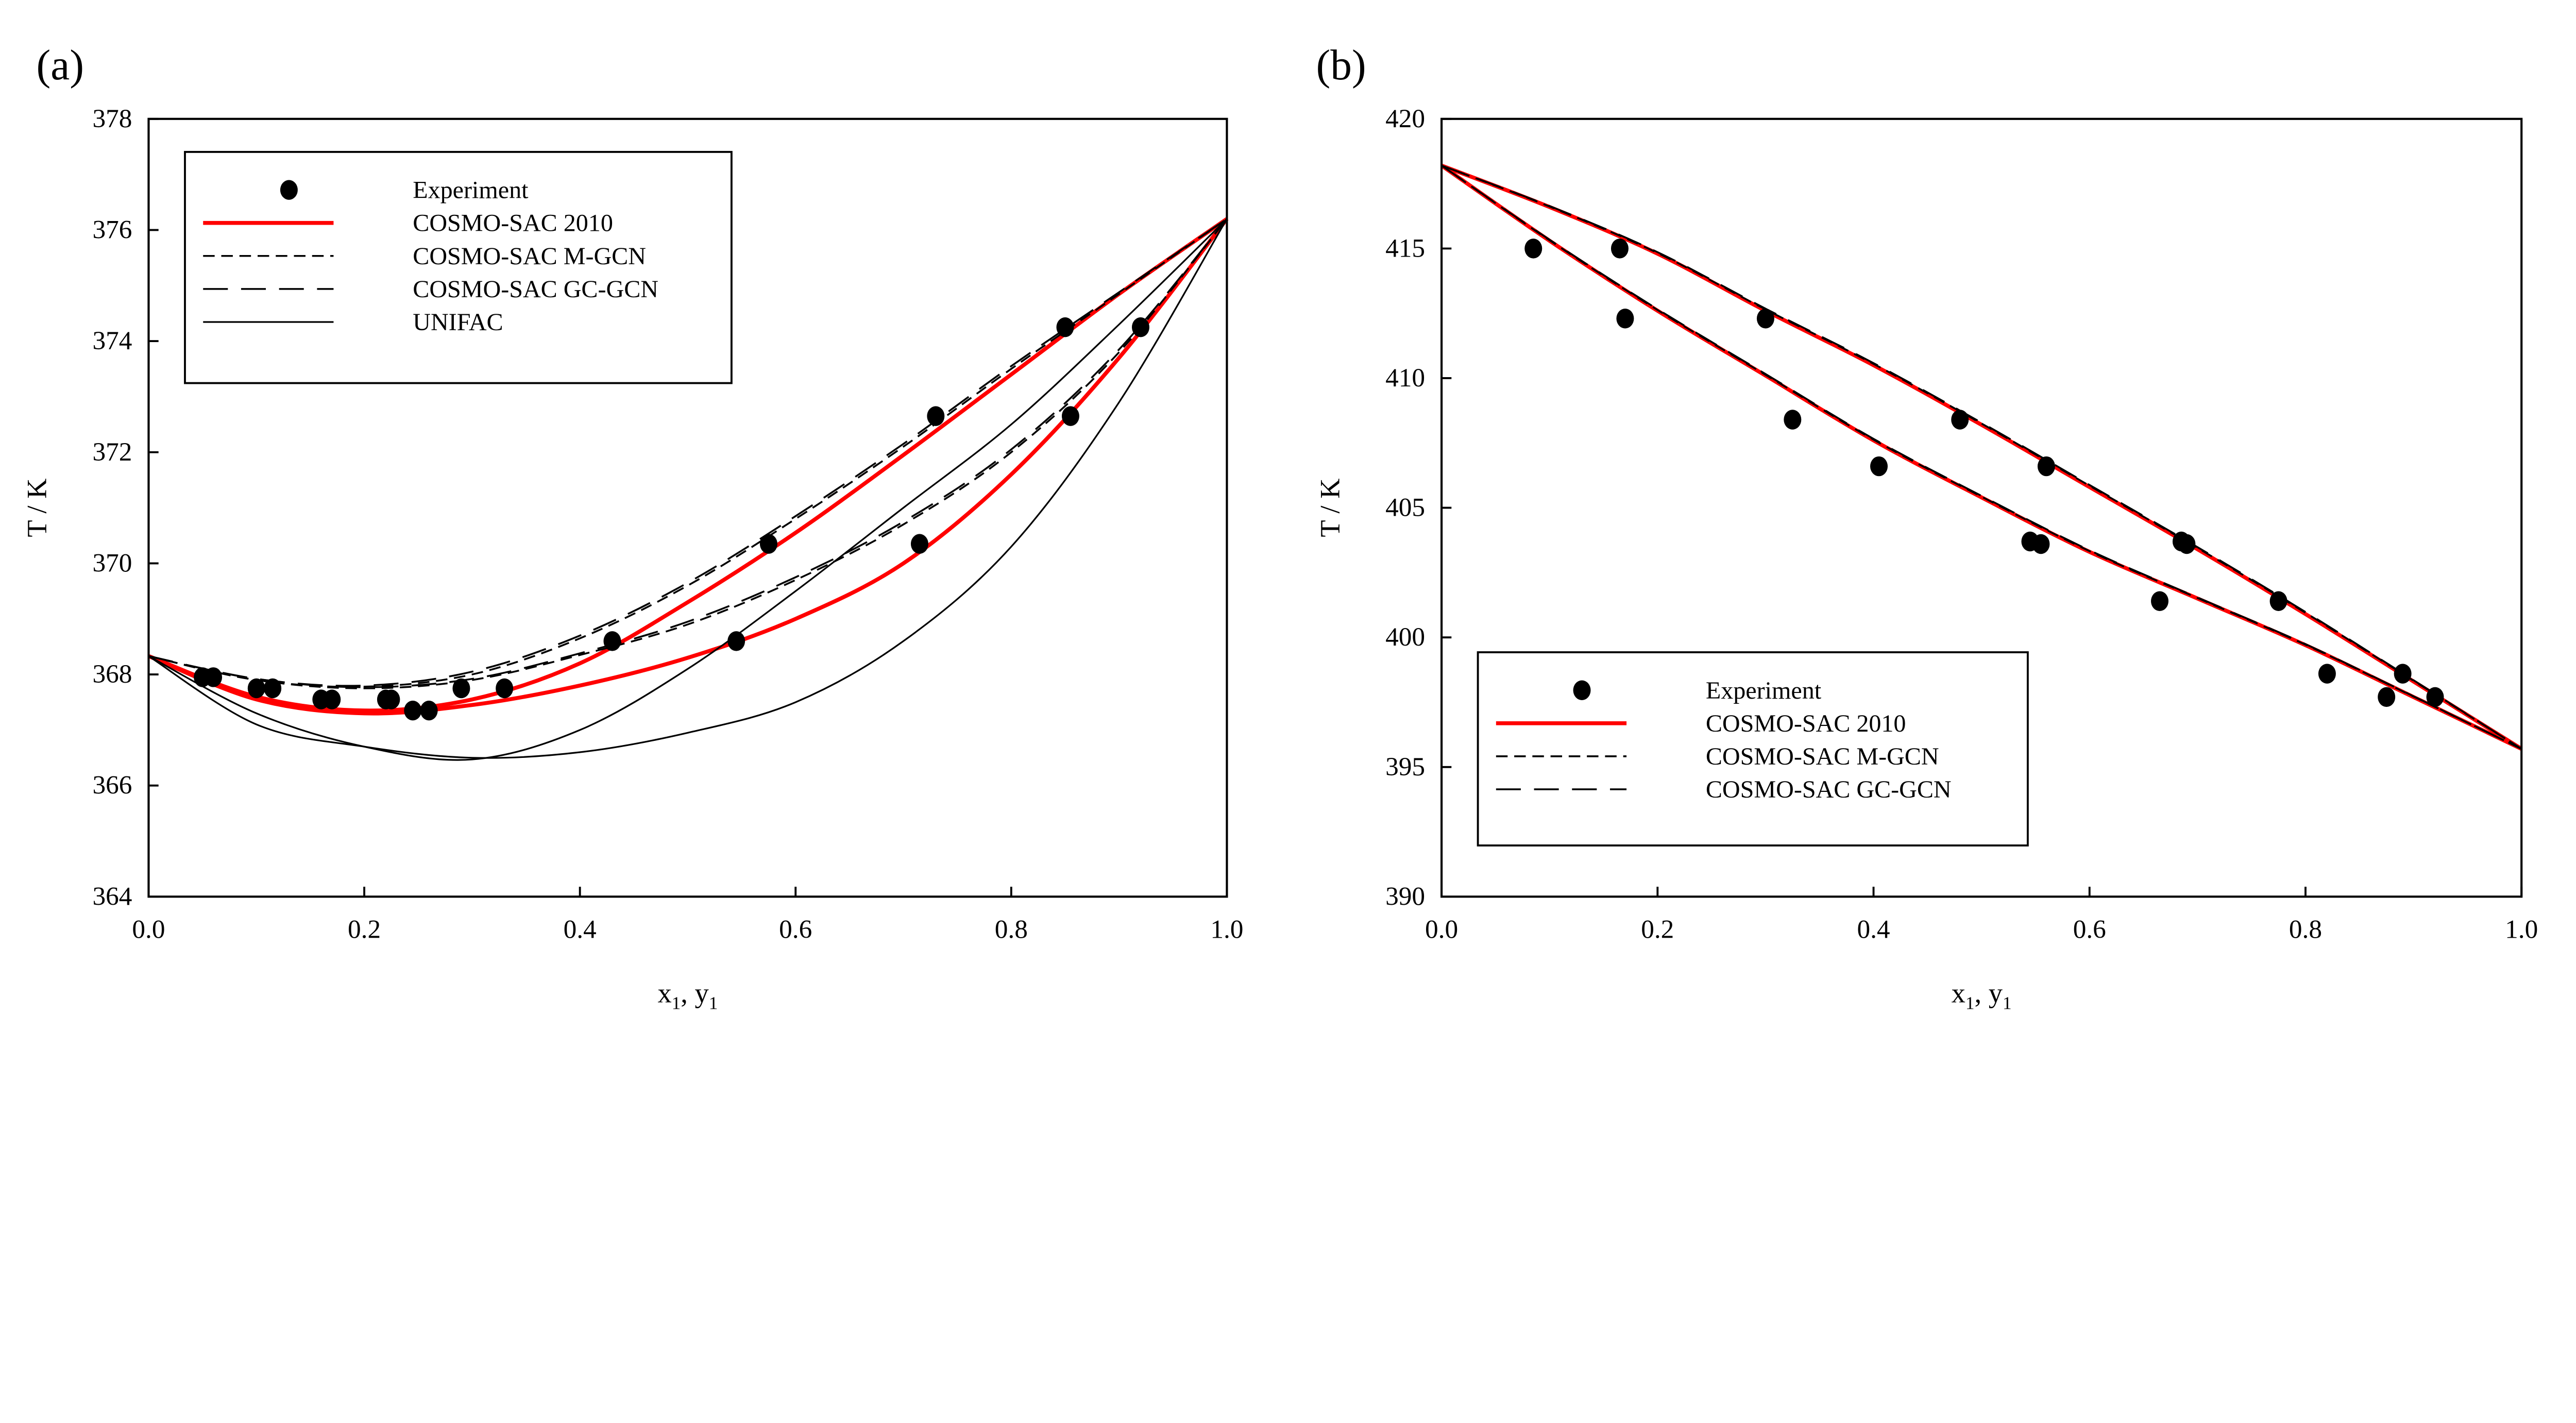 This screenshot has height=1423, width=2576. What do you see at coordinates (1582, 690) in the screenshot?
I see `legend-symbol-experiment` at bounding box center [1582, 690].